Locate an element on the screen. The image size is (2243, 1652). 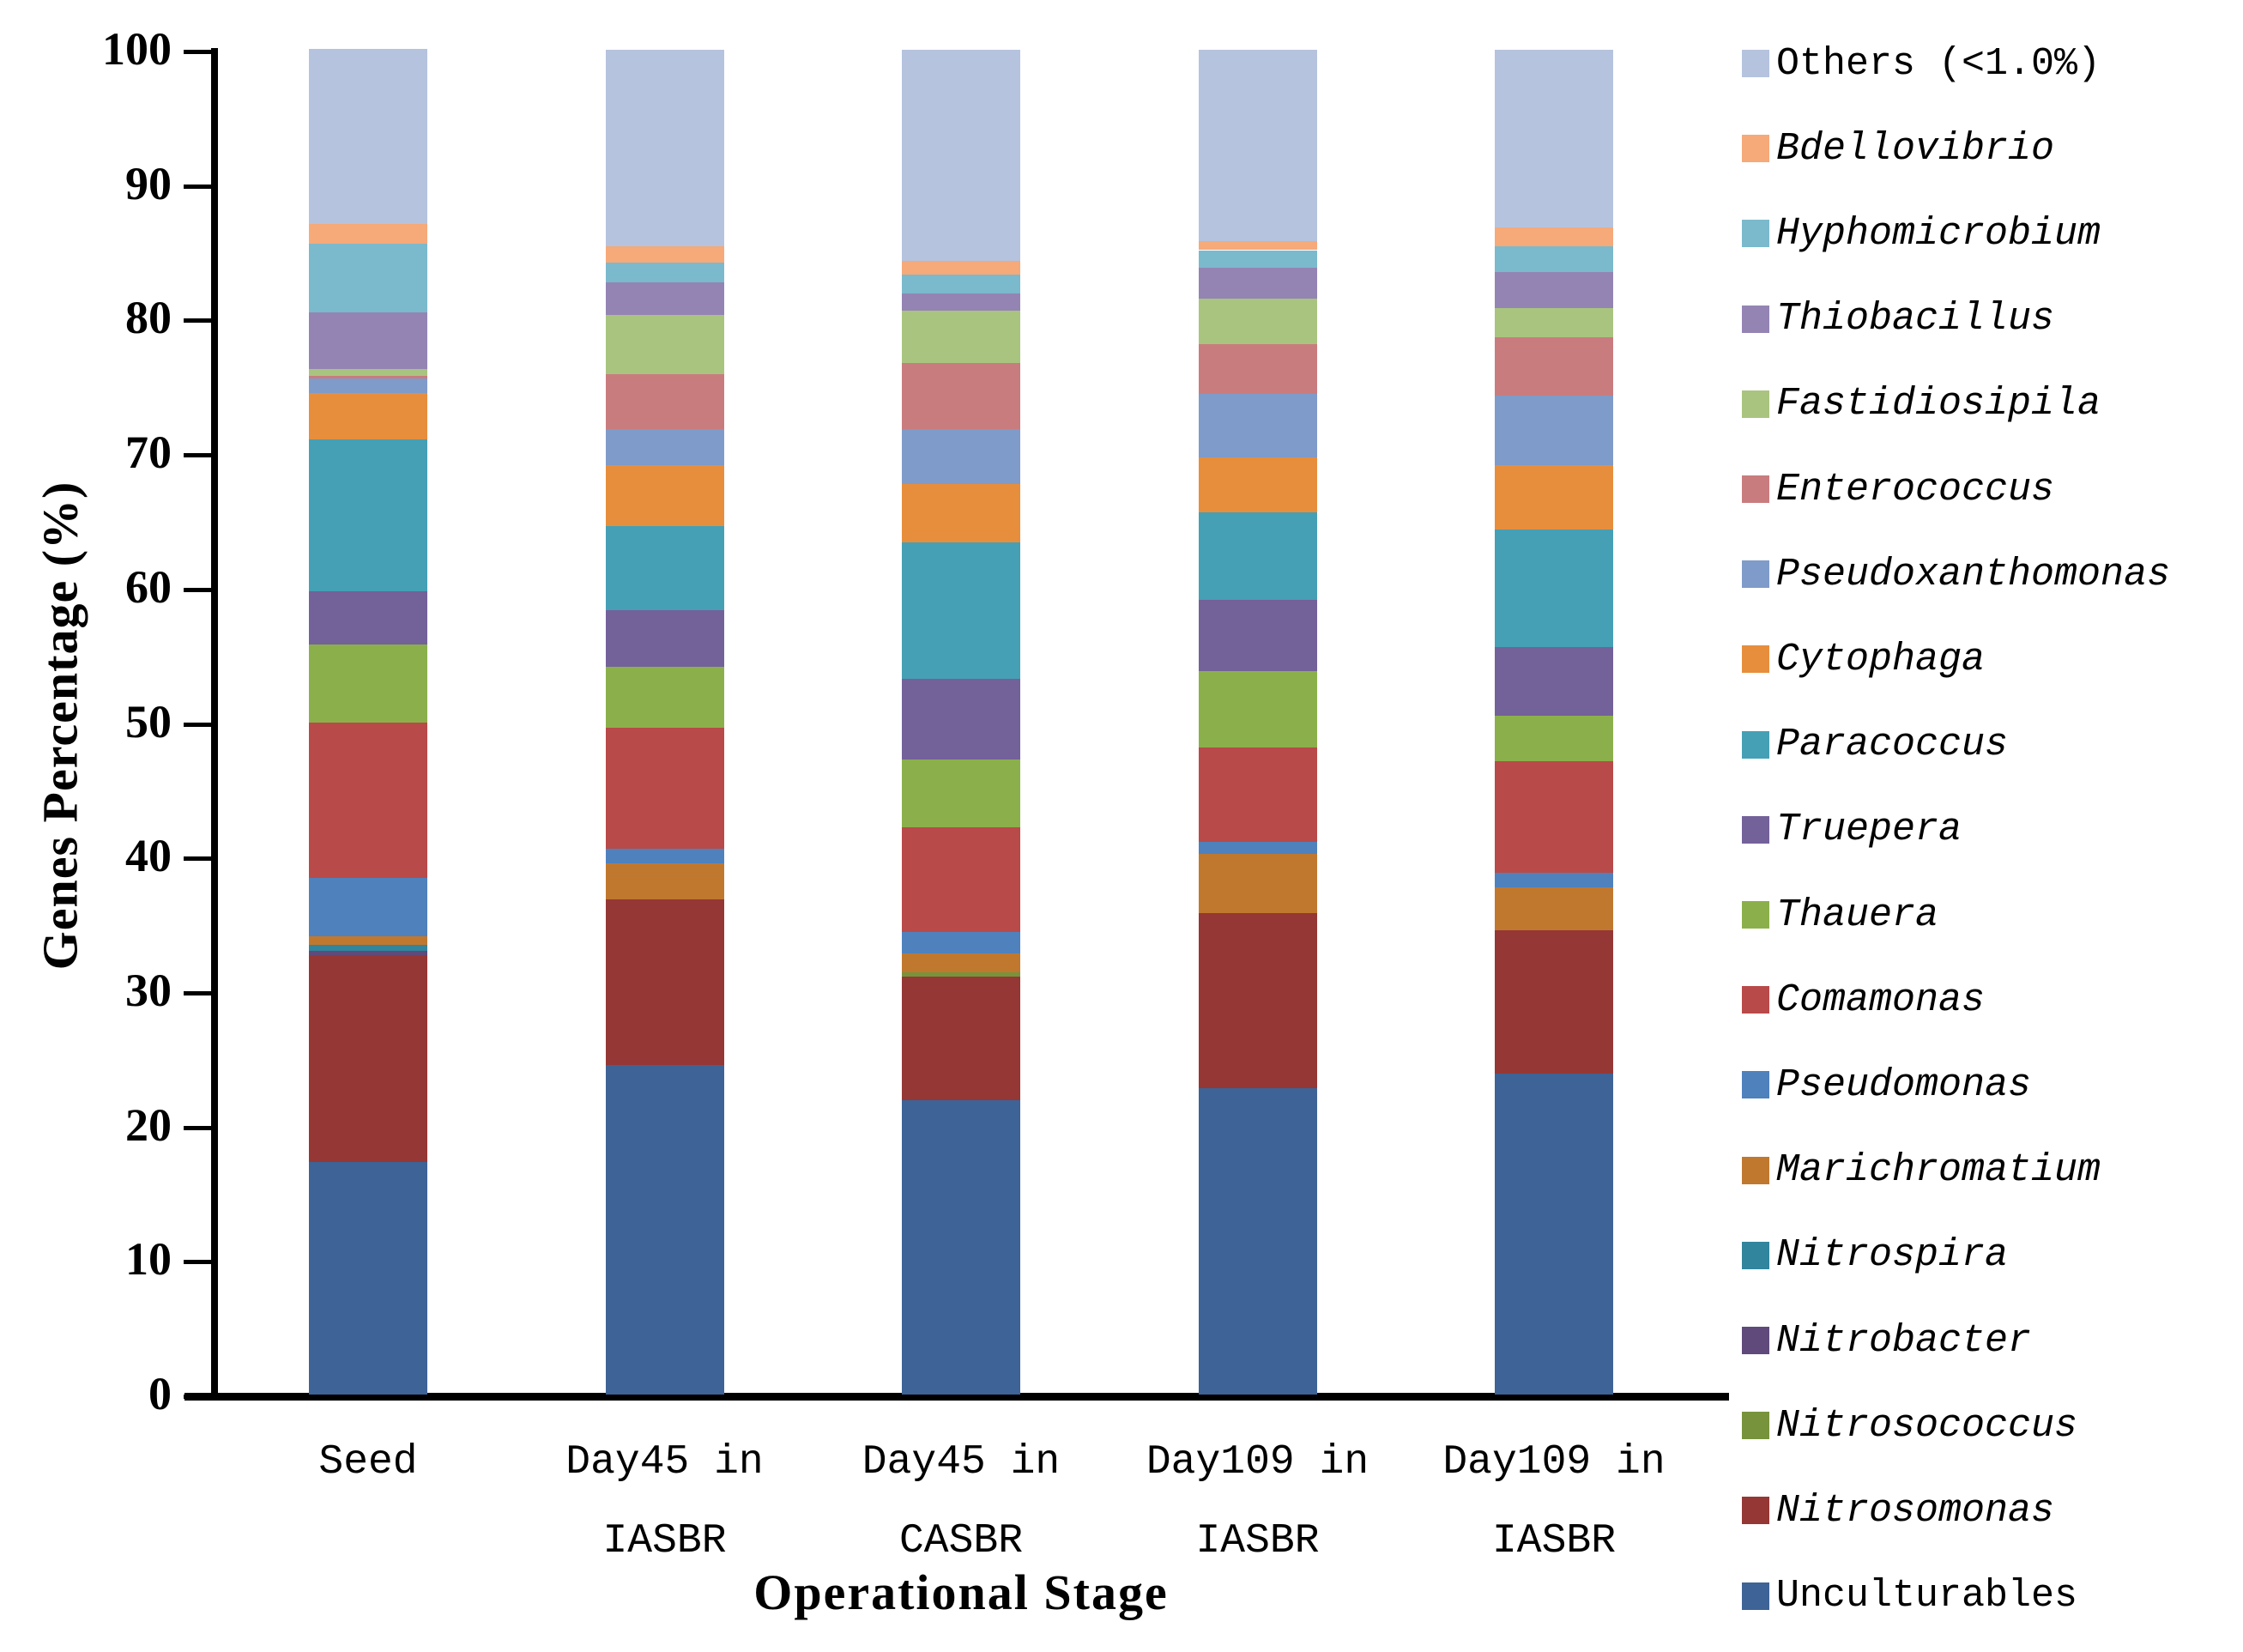
legend-label: Nitrosomonas is located at coordinates (1915, 1510).